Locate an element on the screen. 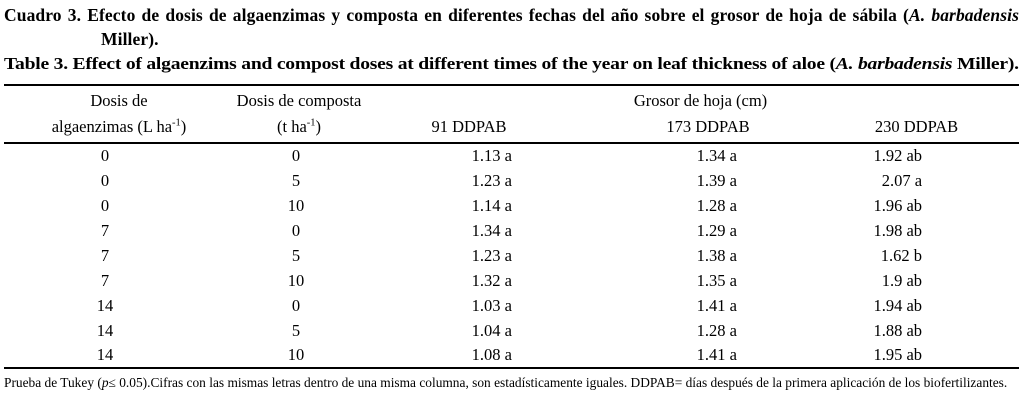  table-cell: 1.39 a is located at coordinates (716, 180).